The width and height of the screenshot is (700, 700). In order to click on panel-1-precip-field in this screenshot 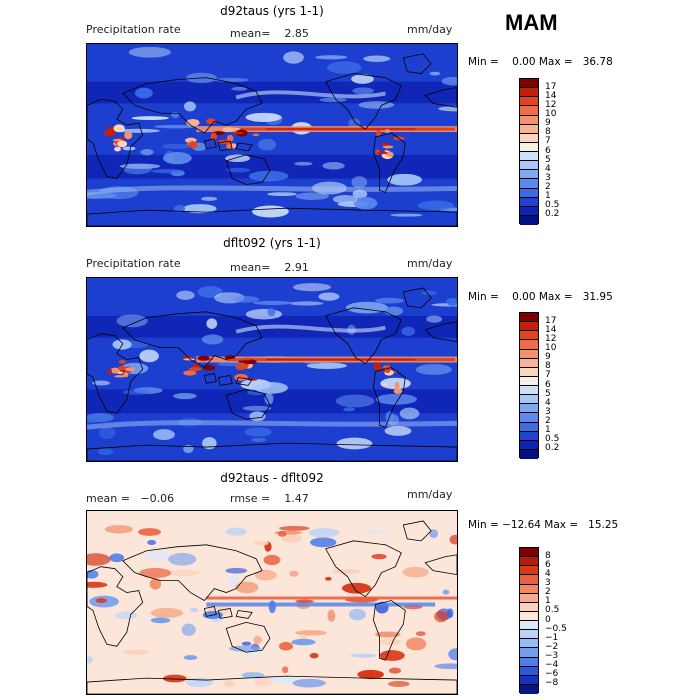, I will do `click(272, 135)`.